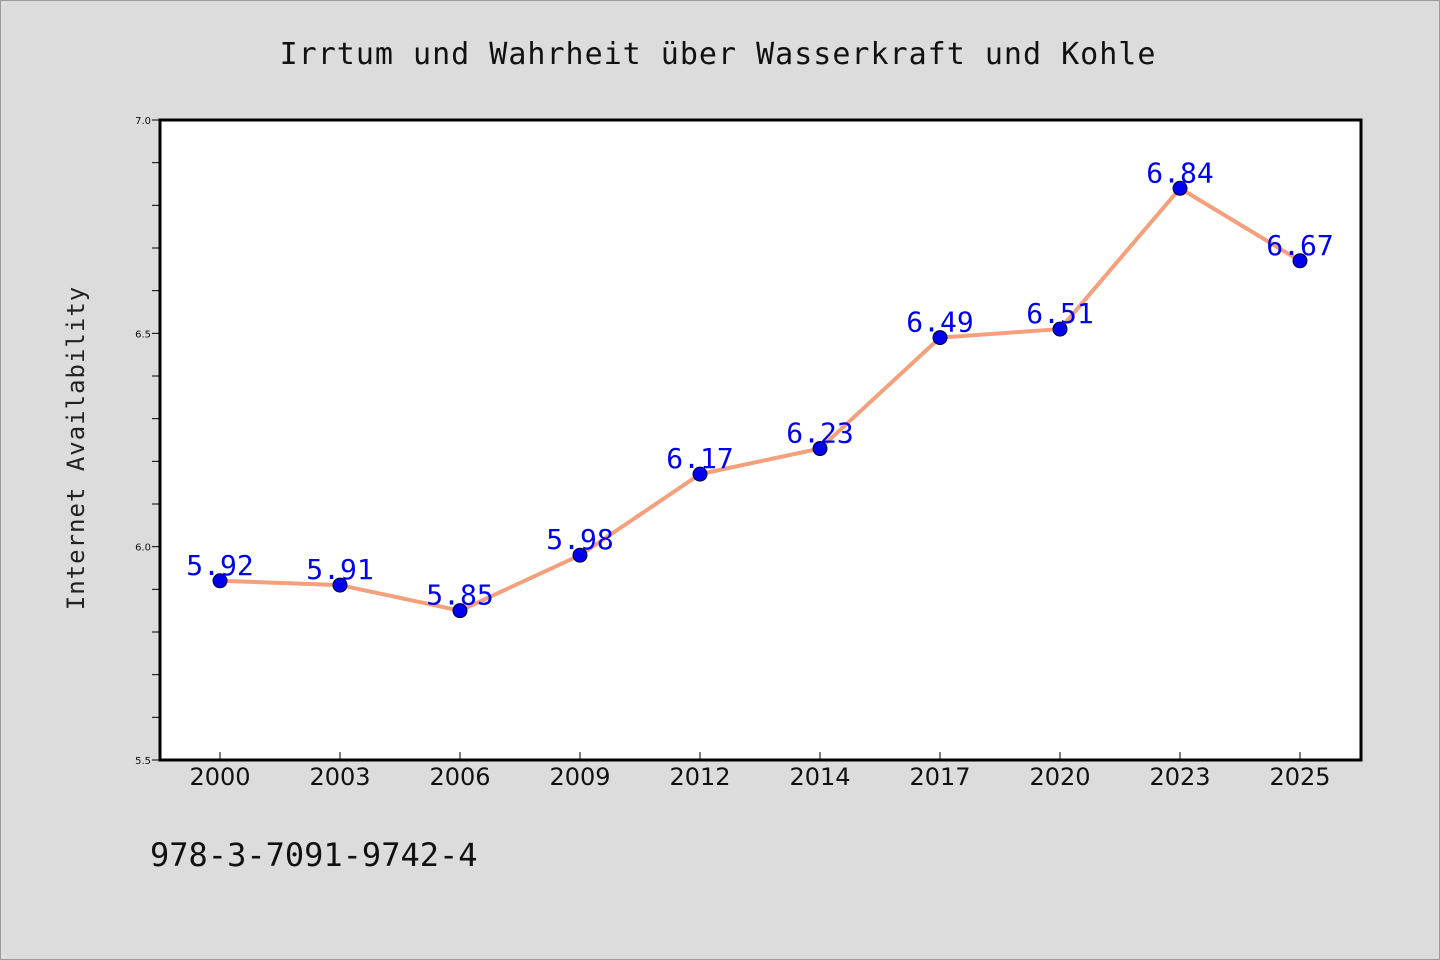  Describe the element at coordinates (143, 761) in the screenshot. I see `y-tick-label: 5.5` at that location.